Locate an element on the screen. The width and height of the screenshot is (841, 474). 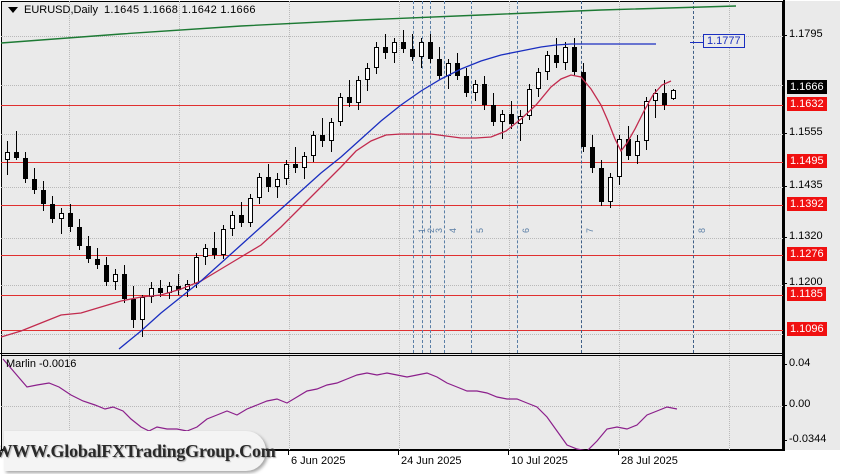
level-price-label: 1.1495 is located at coordinates (807, 161).